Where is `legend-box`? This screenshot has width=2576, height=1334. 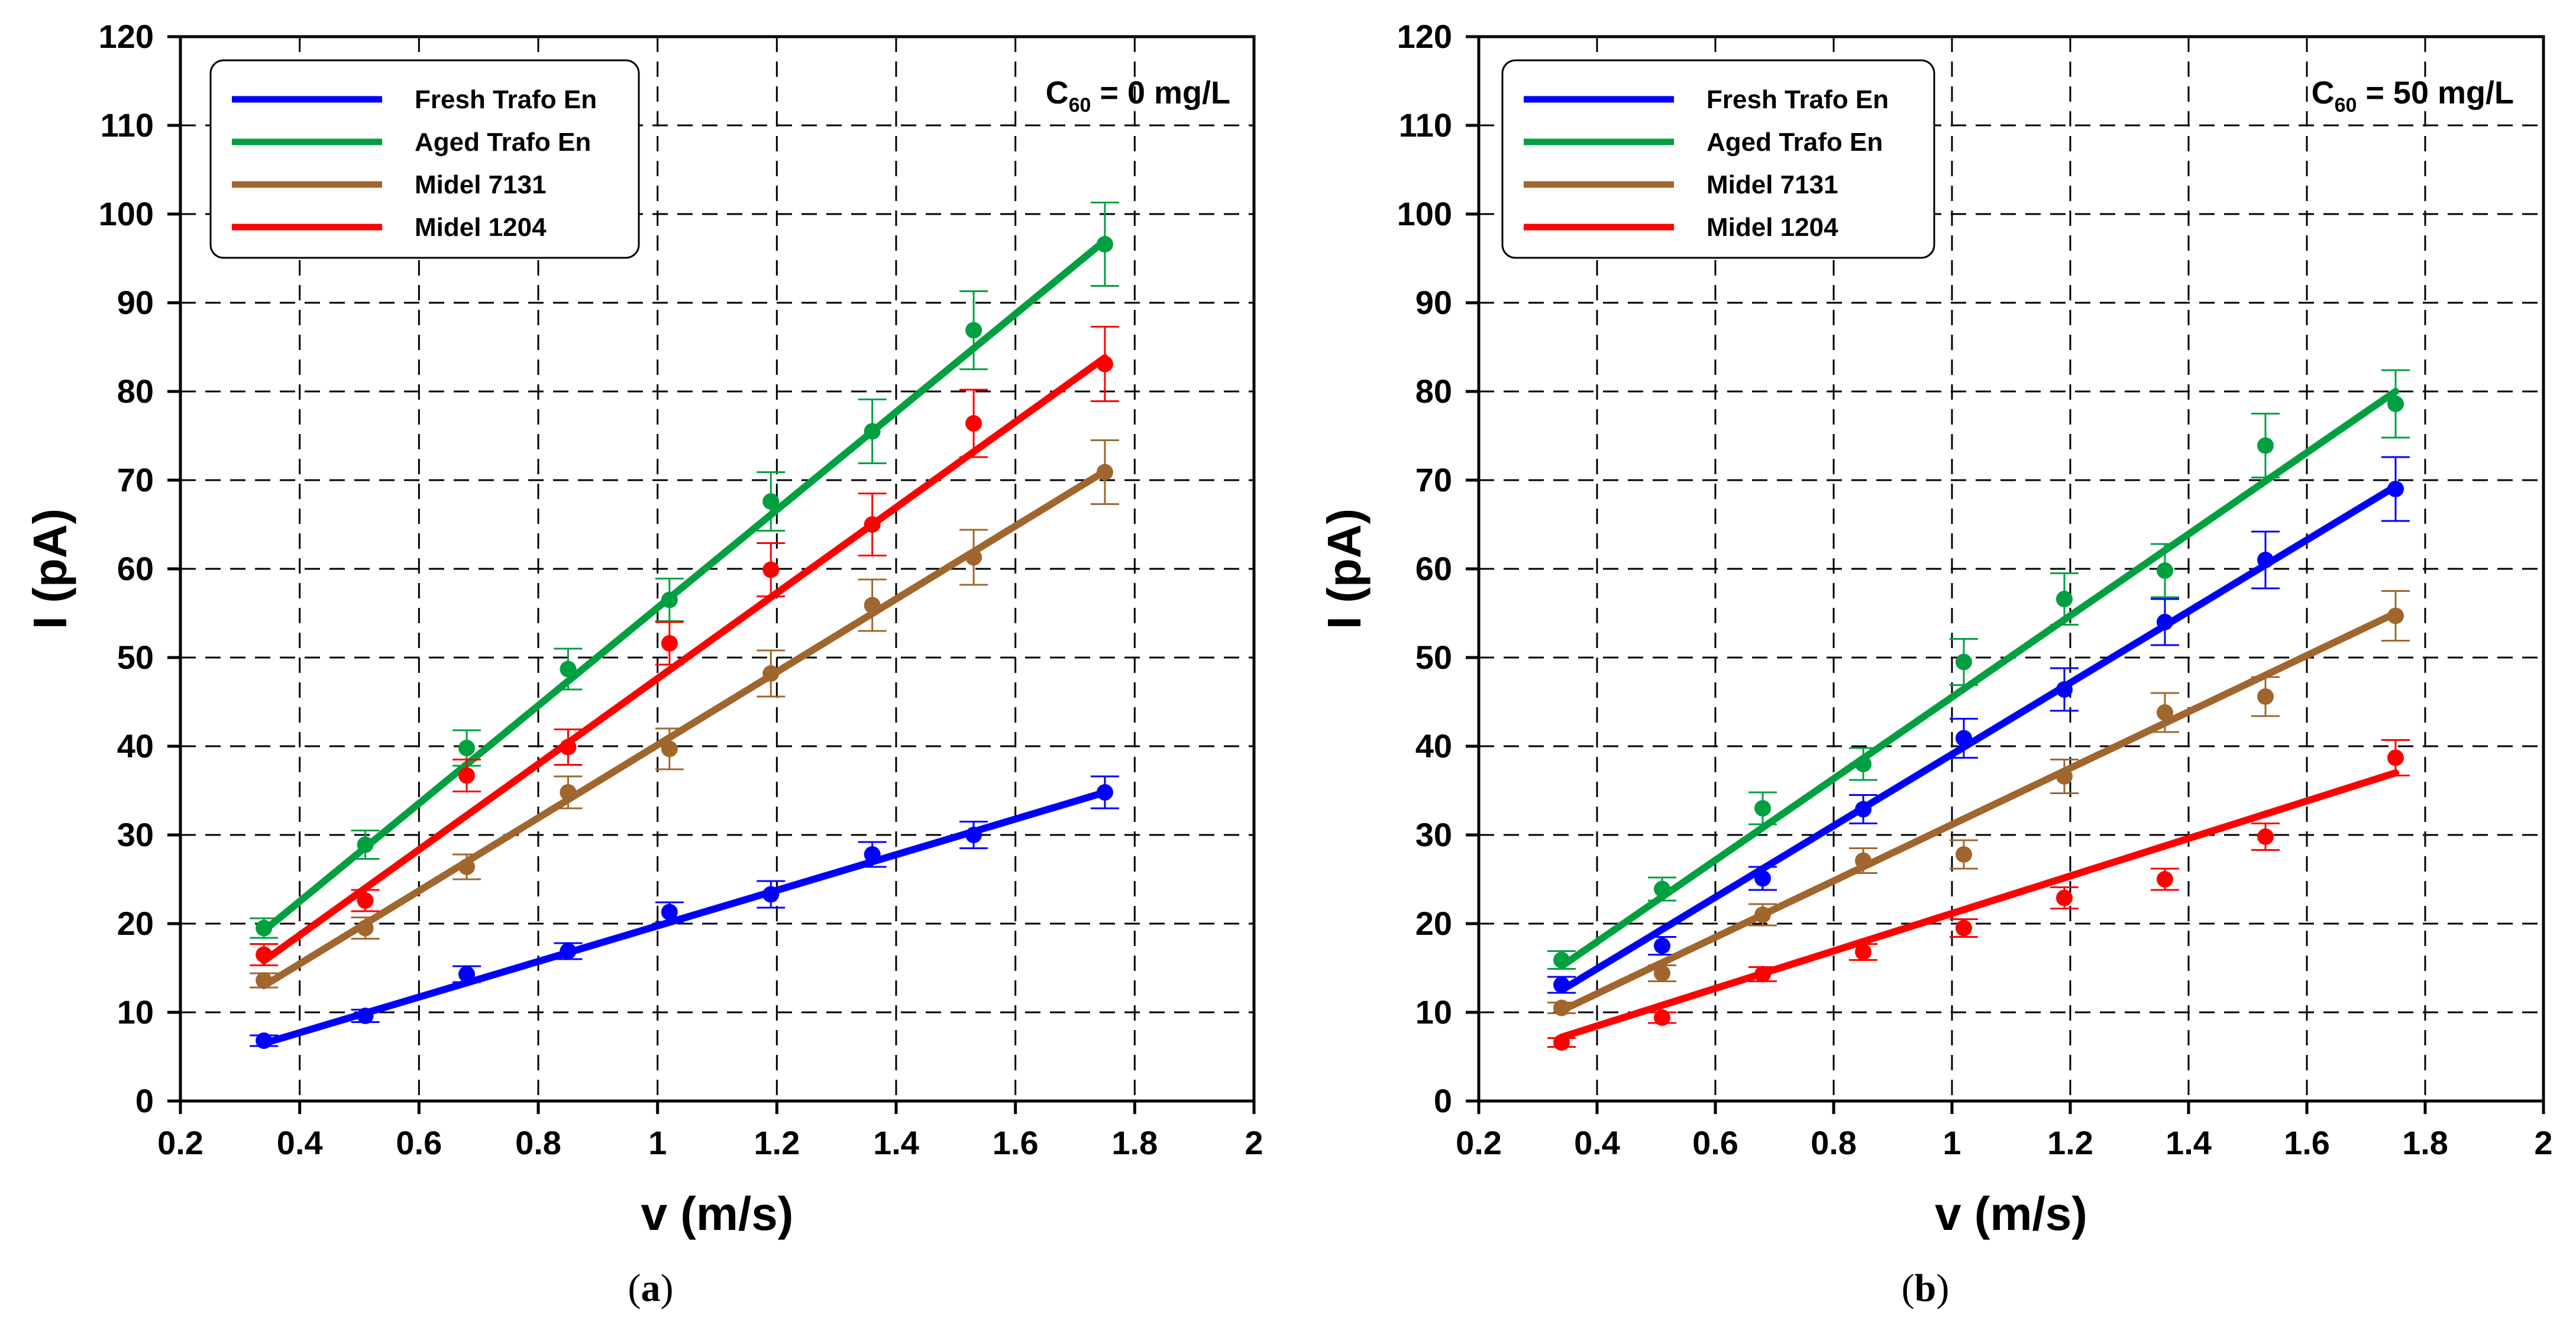 legend-box is located at coordinates (424, 159).